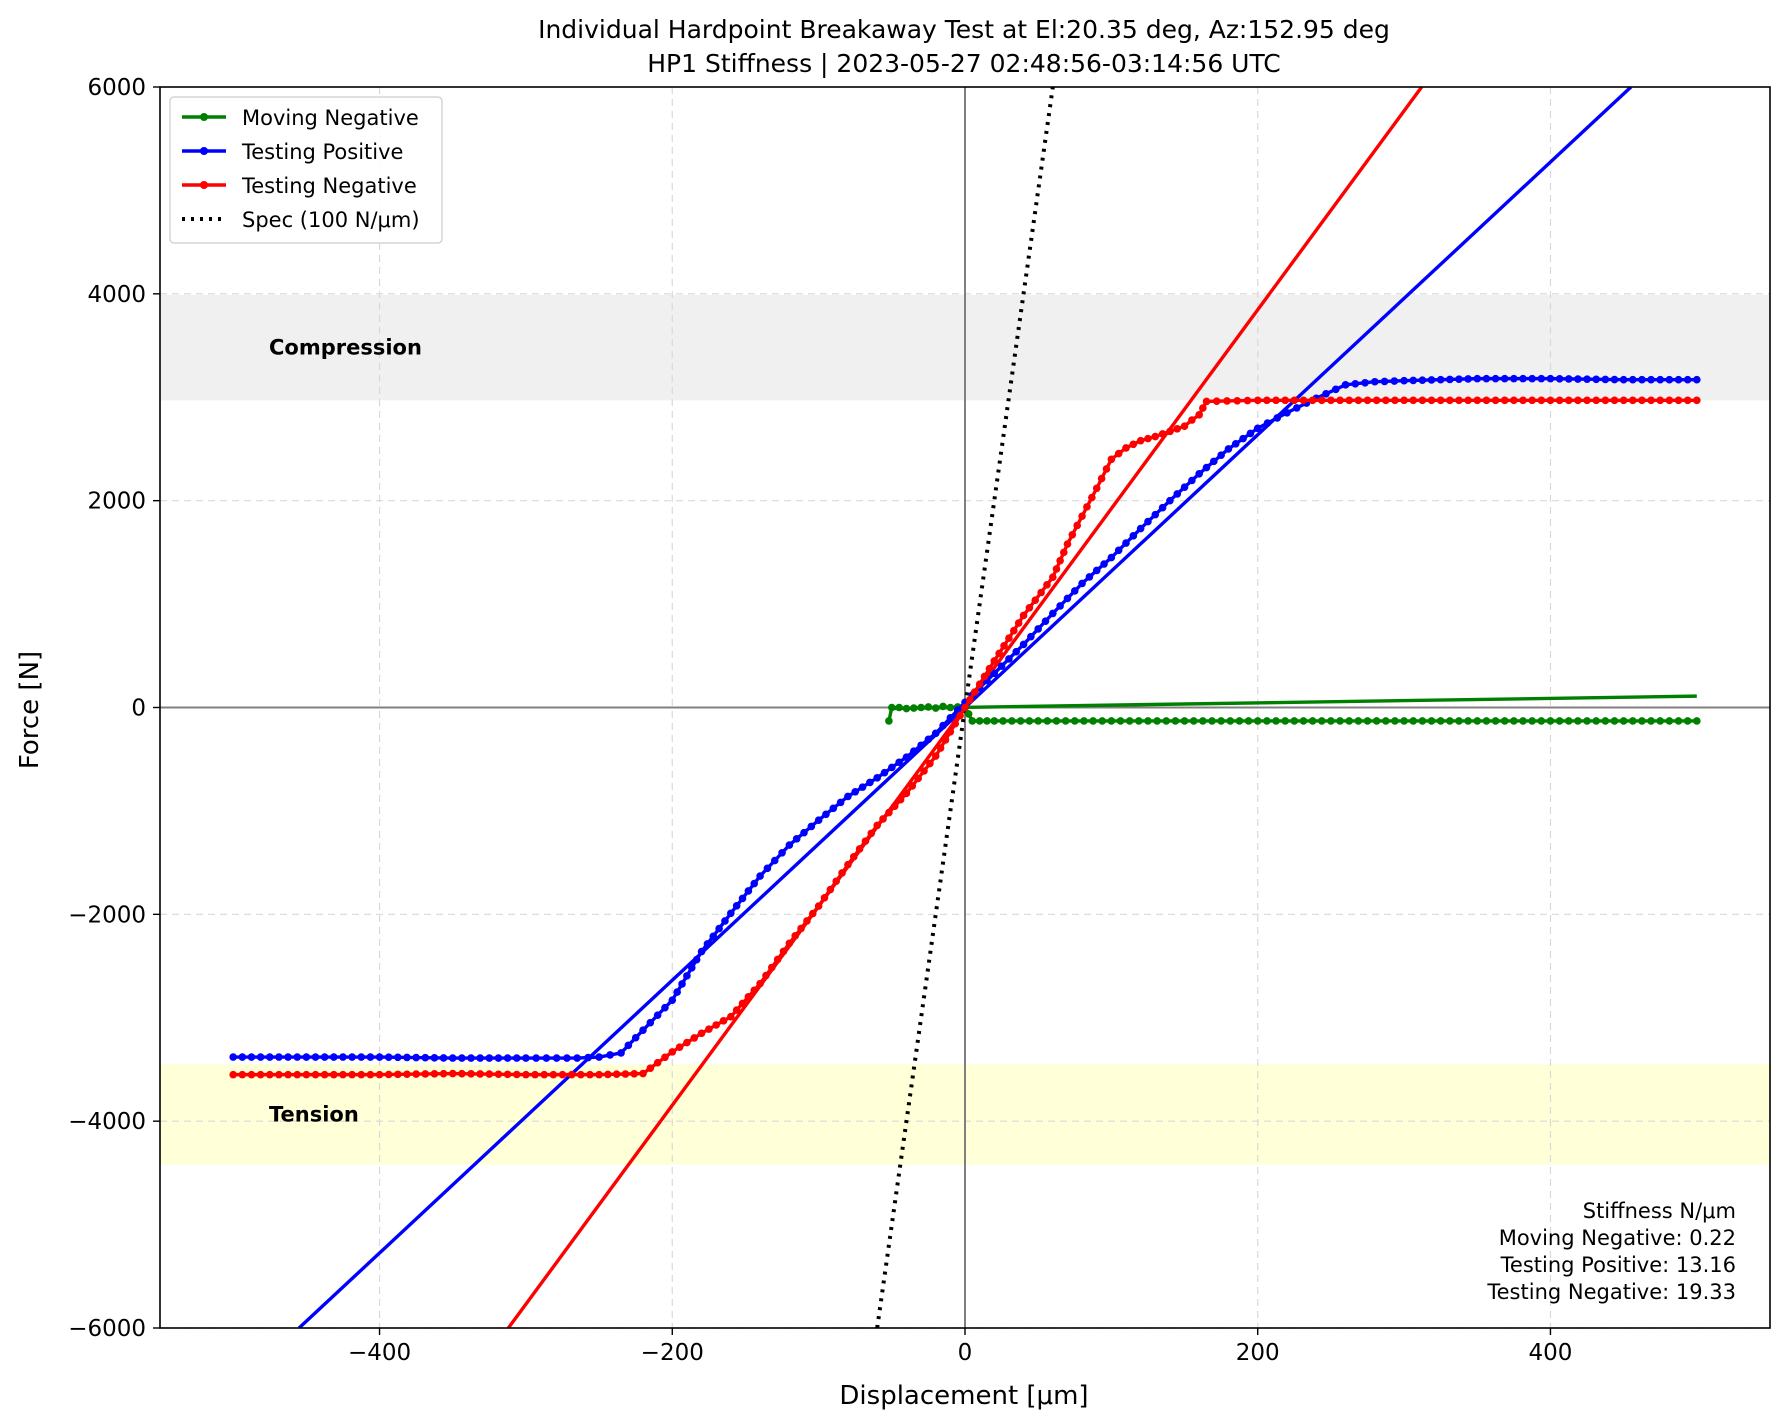  What do you see at coordinates (329, 186) in the screenshot?
I see `legend-entry-testing-negative: Testing Negative` at bounding box center [329, 186].